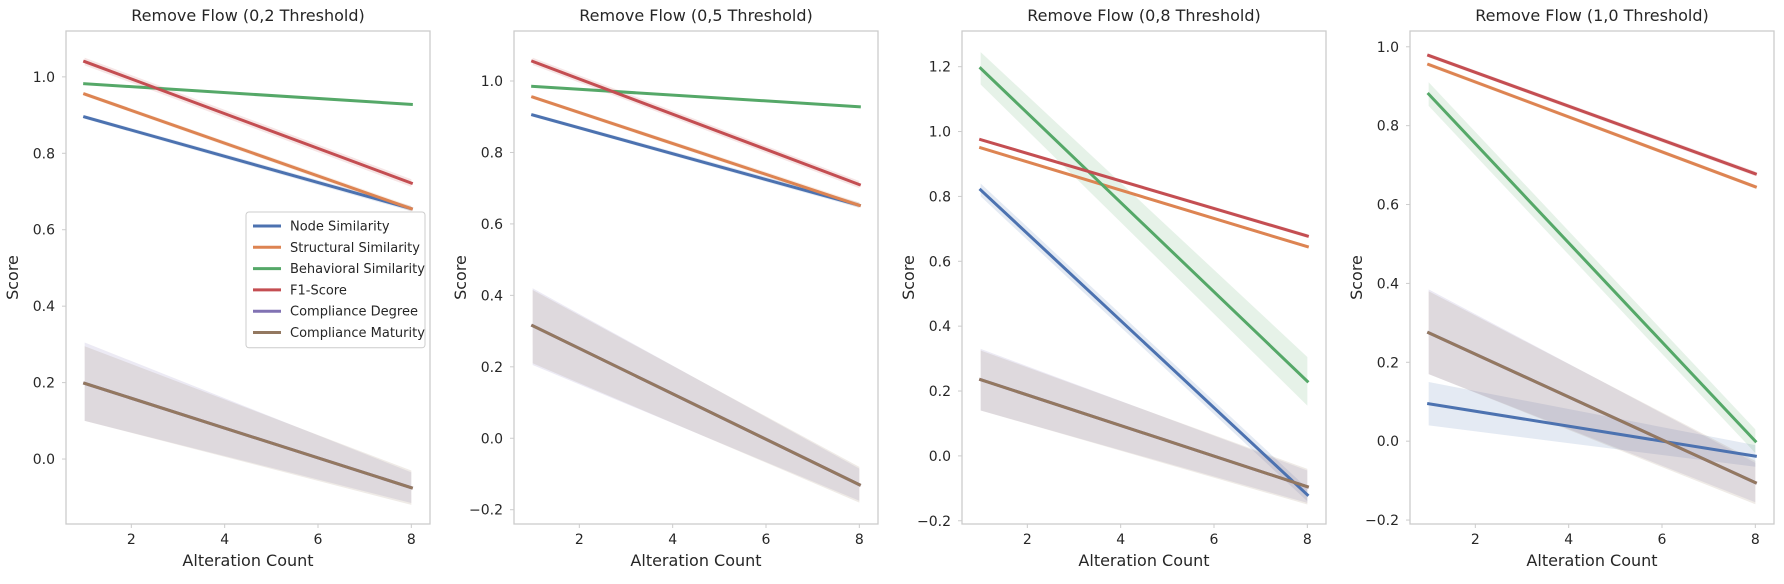  What do you see at coordinates (340, 227) in the screenshot?
I see `legend-entry: Node Similarity` at bounding box center [340, 227].